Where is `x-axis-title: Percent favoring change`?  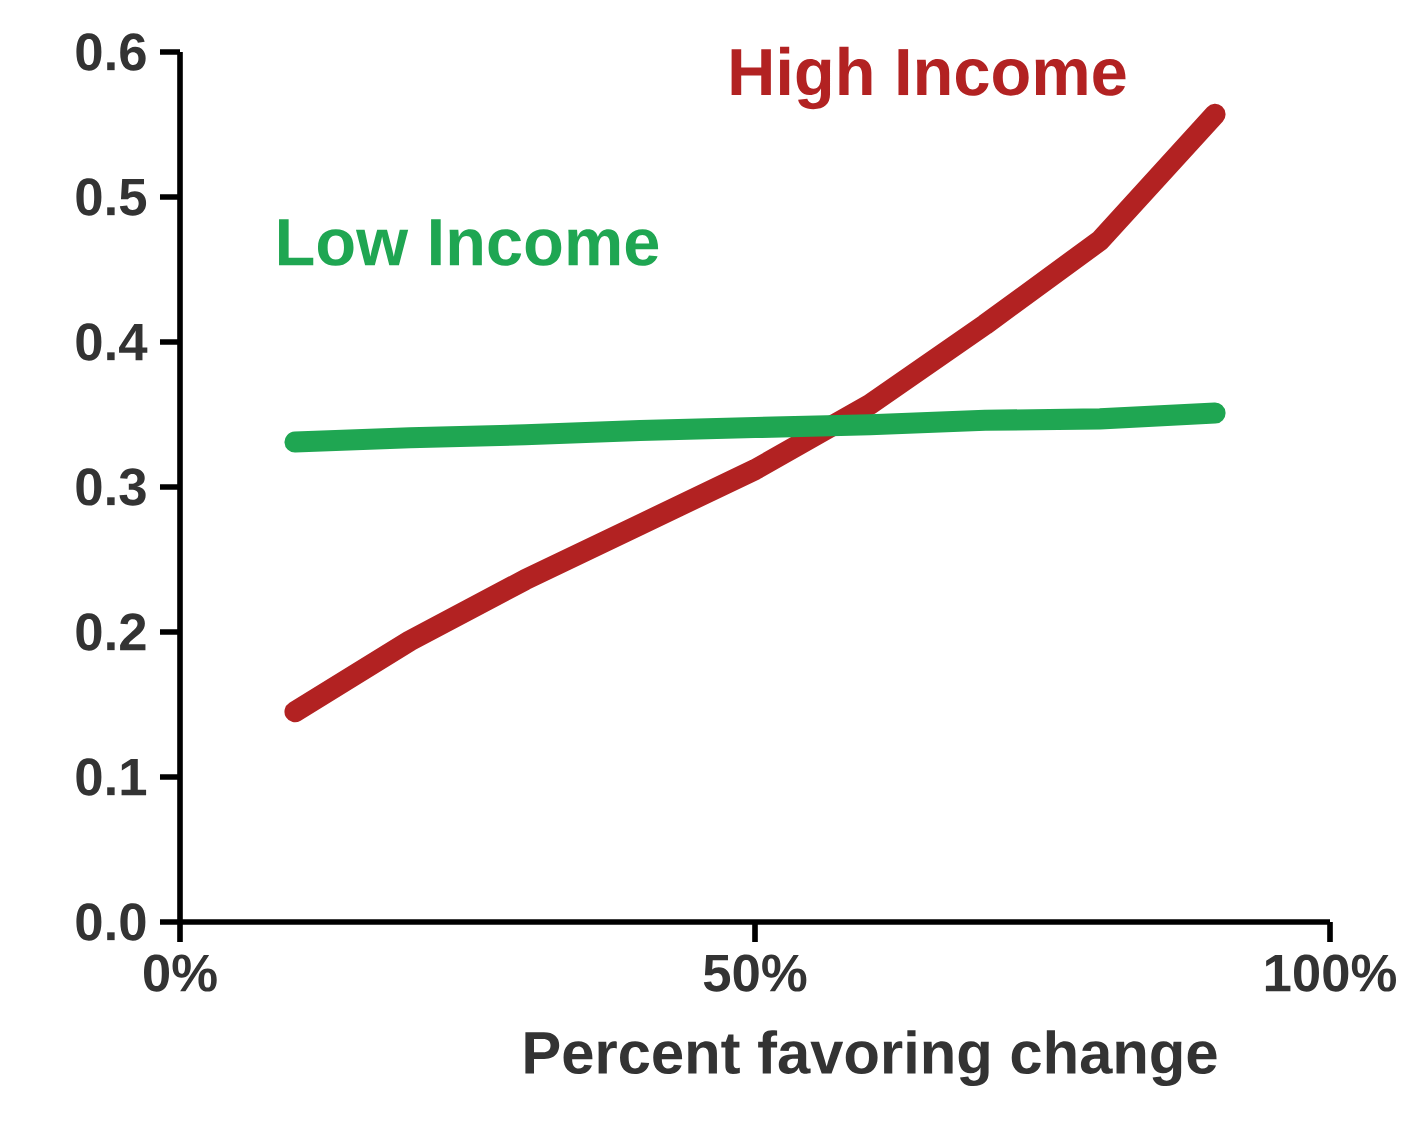 x-axis-title: Percent favoring change is located at coordinates (871, 1058).